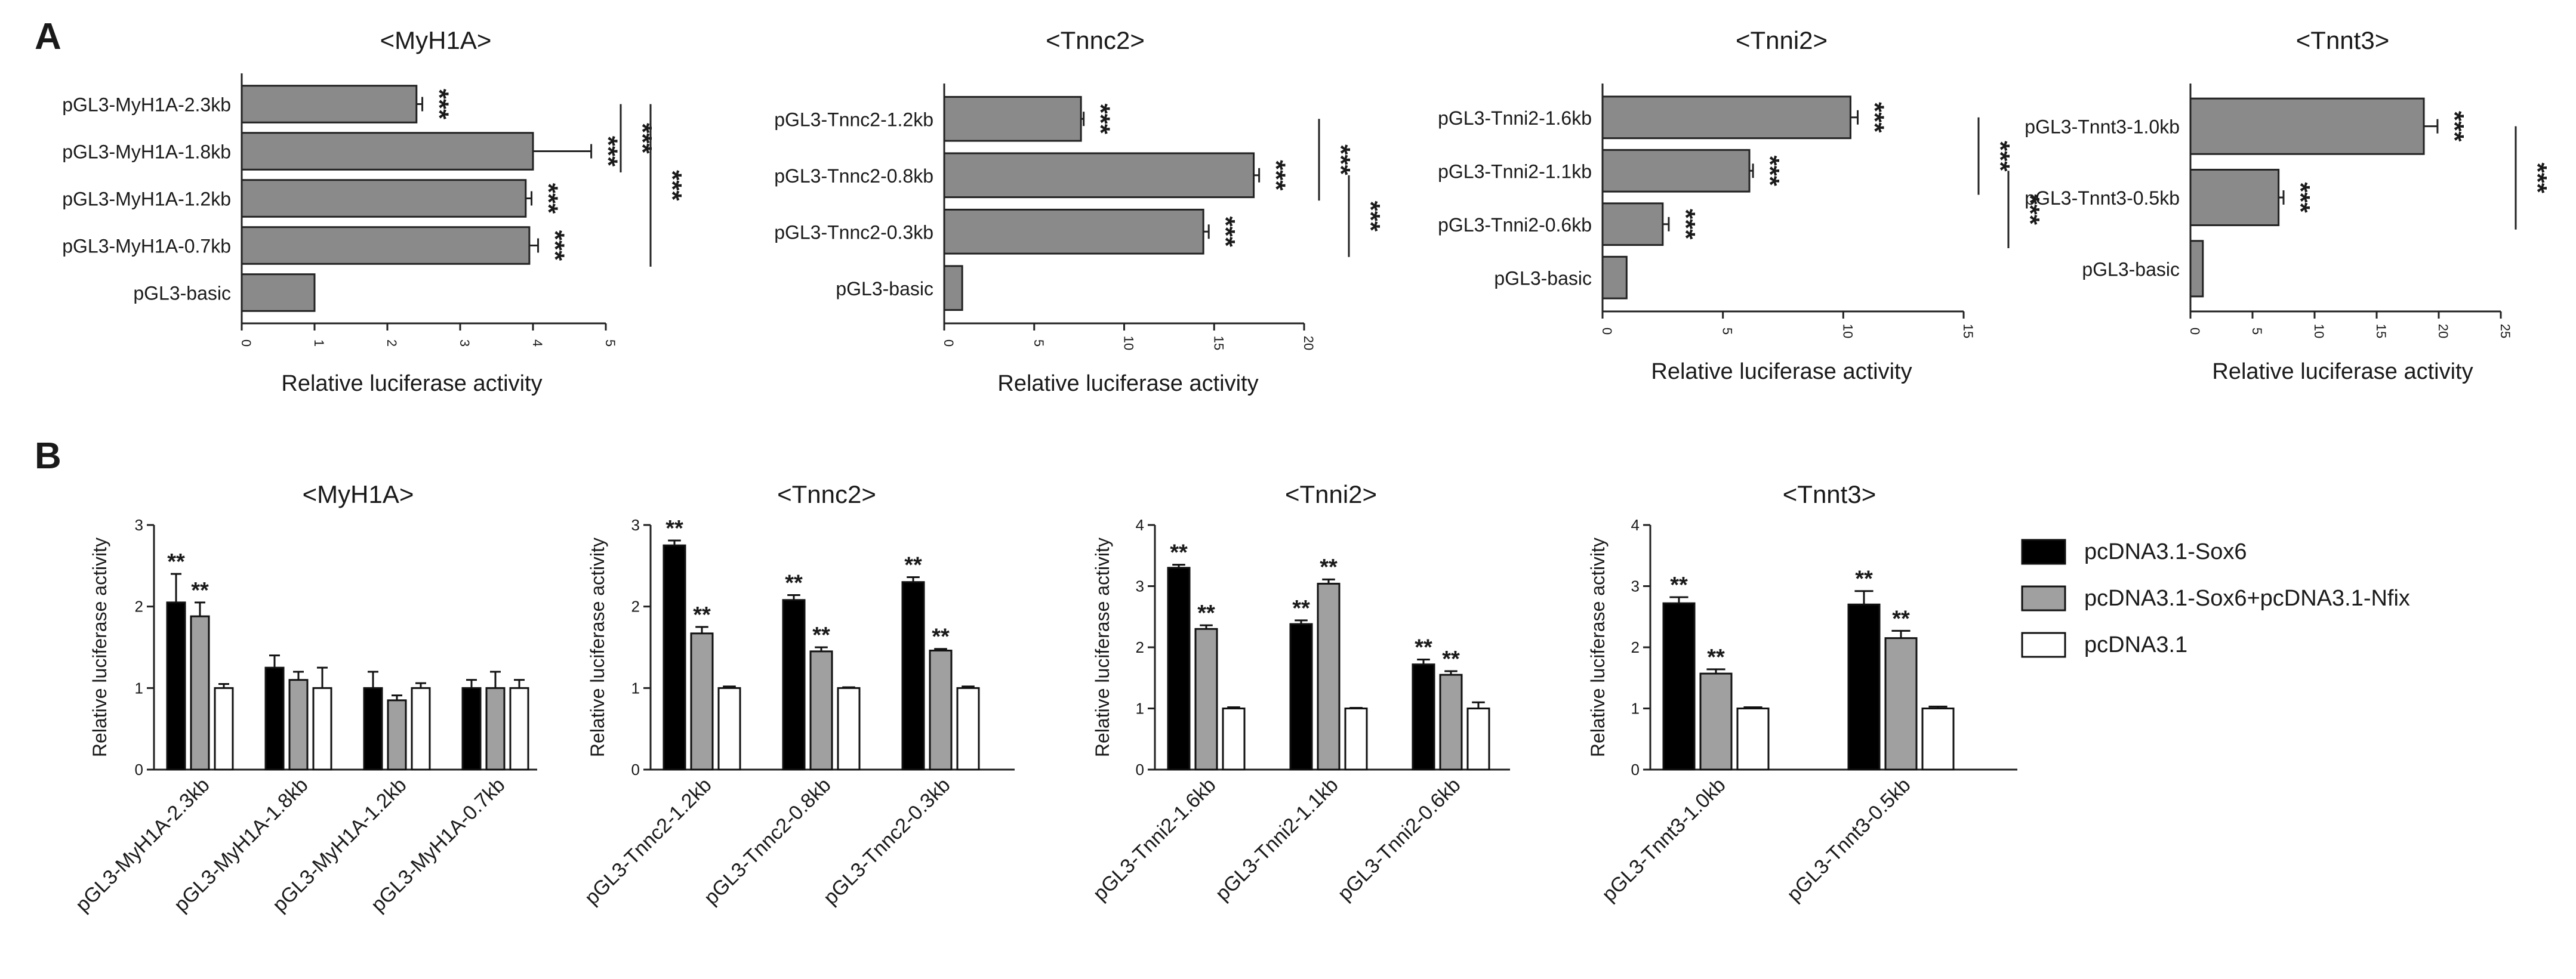 Image resolution: width=2576 pixels, height=979 pixels. Describe the element at coordinates (146, 246) in the screenshot. I see `category-label: pGL3-MyH1A-0.7kb` at that location.